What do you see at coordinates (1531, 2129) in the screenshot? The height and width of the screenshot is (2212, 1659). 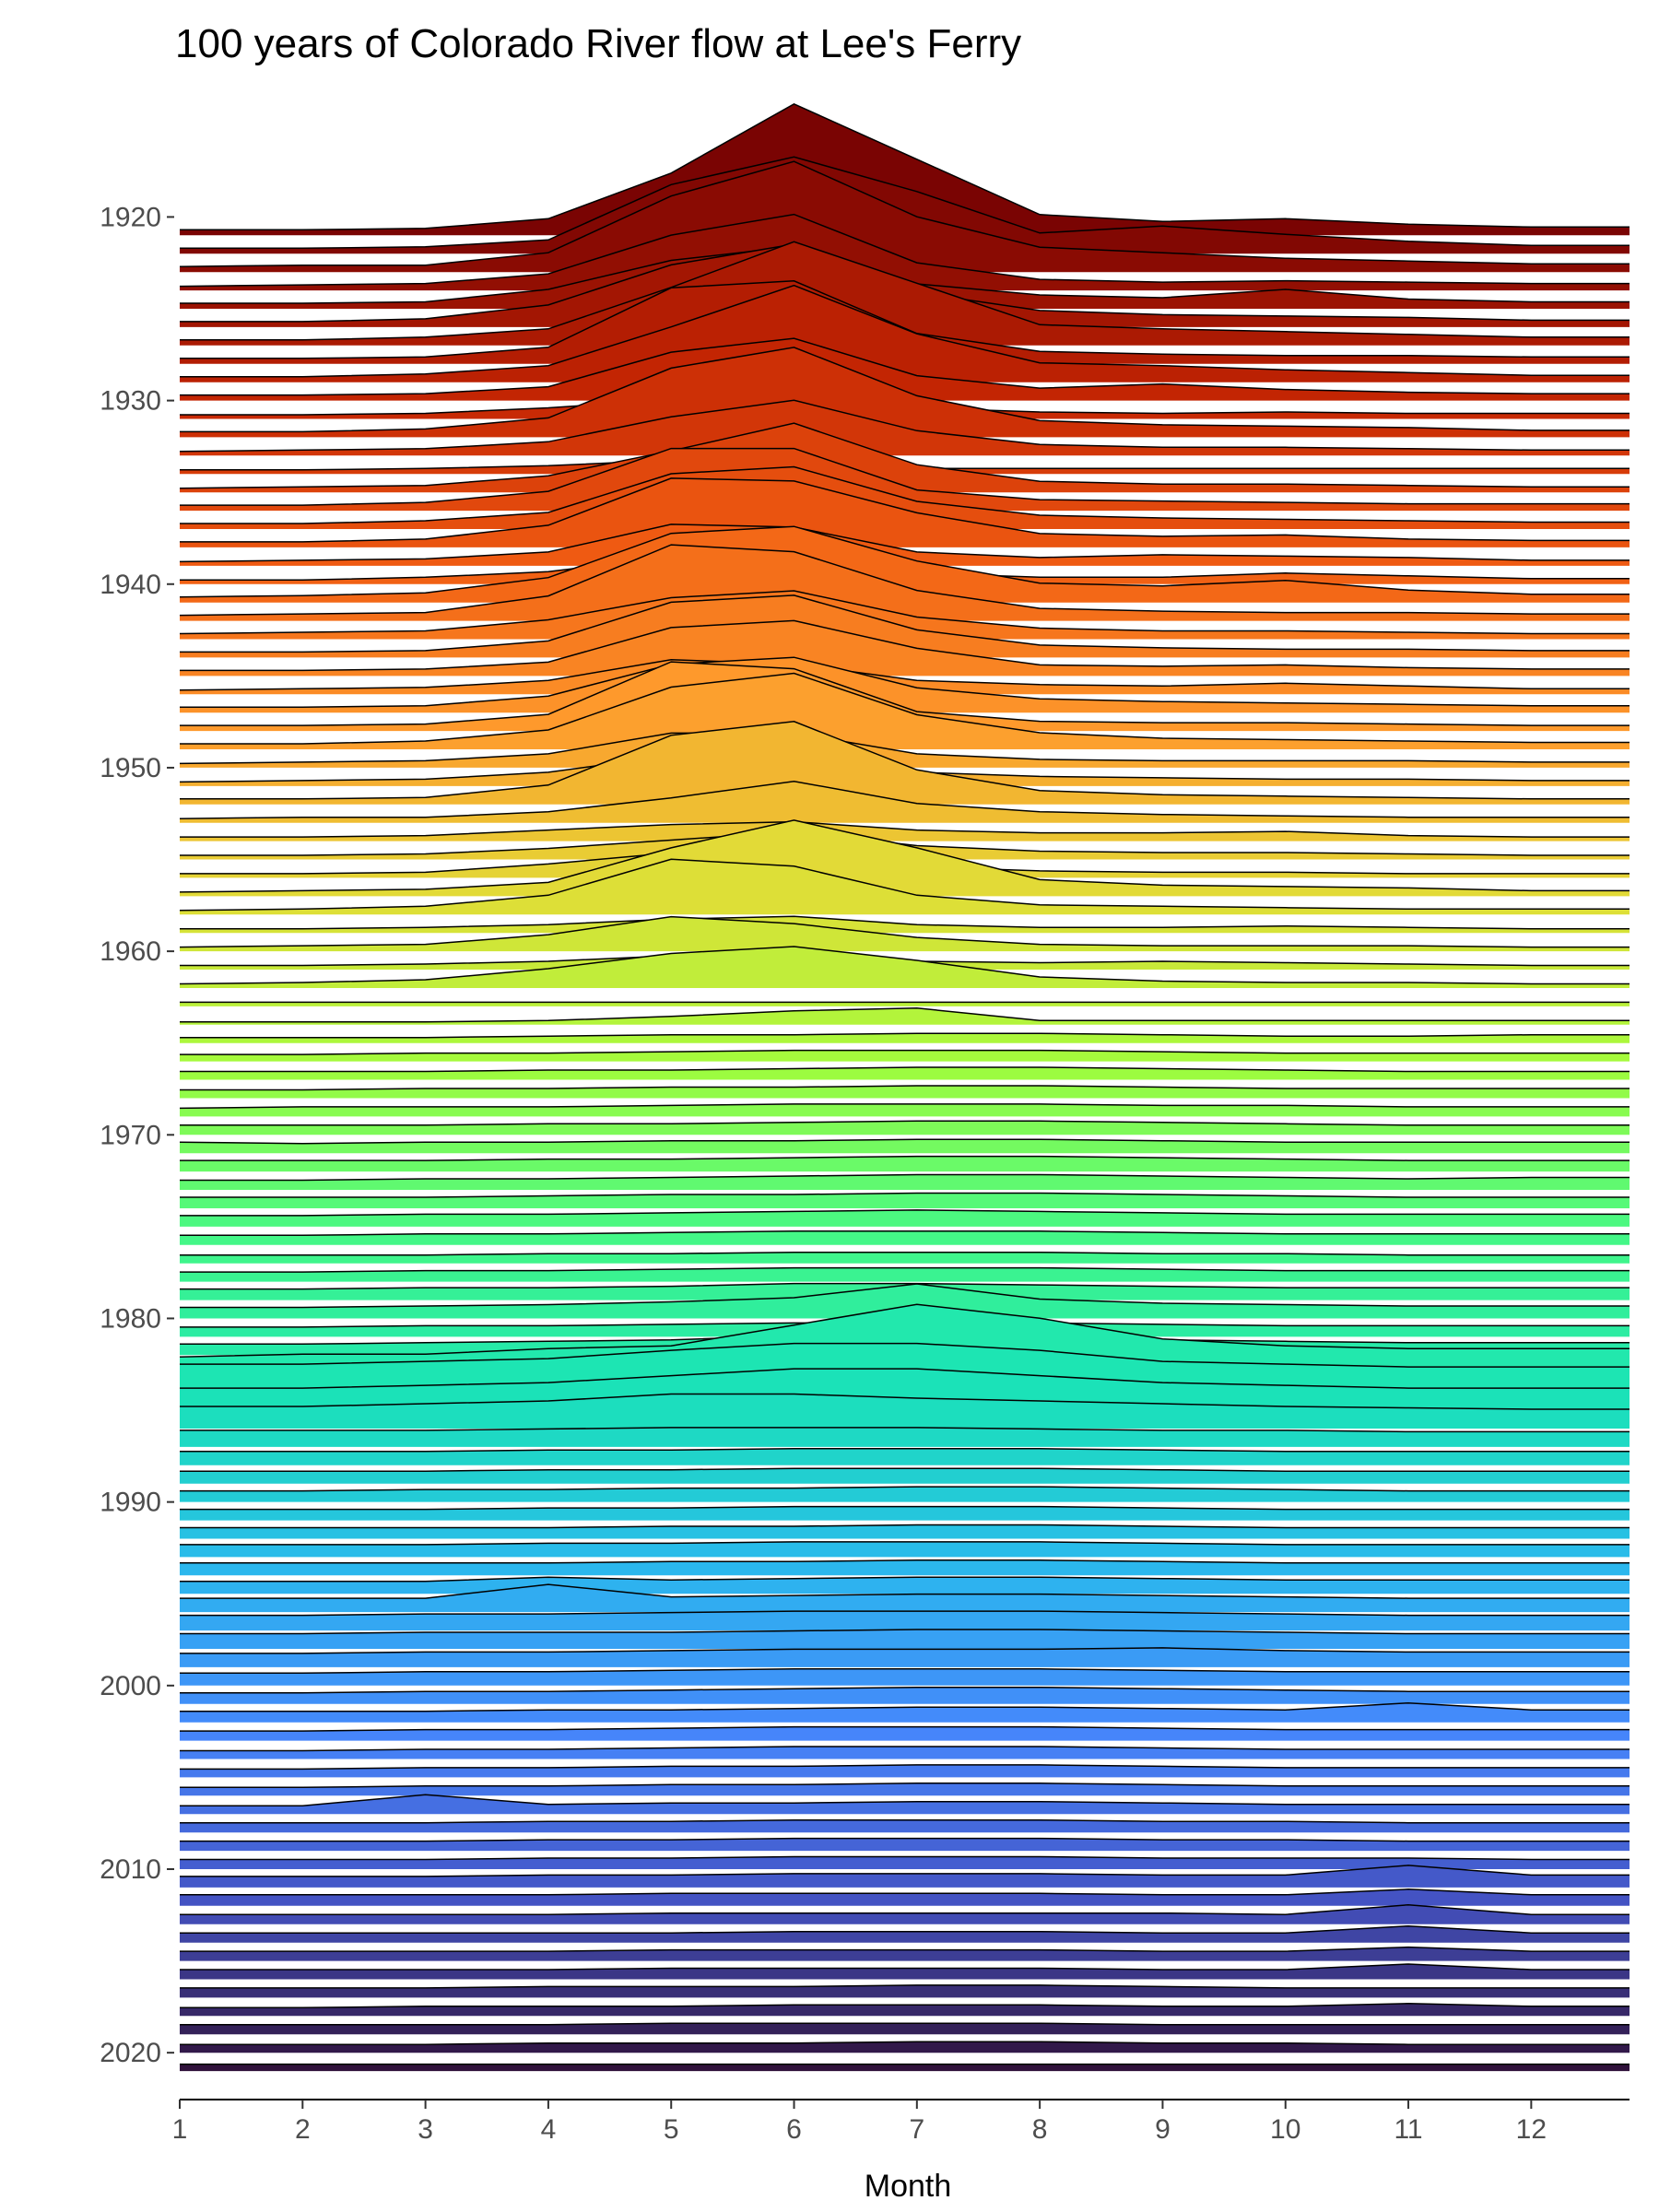 I see `x-tick-label: 12` at bounding box center [1531, 2129].